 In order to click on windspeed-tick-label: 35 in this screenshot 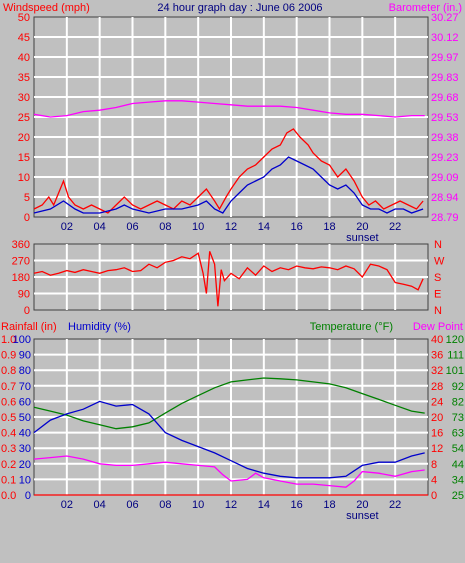, I will do `click(24, 78)`.